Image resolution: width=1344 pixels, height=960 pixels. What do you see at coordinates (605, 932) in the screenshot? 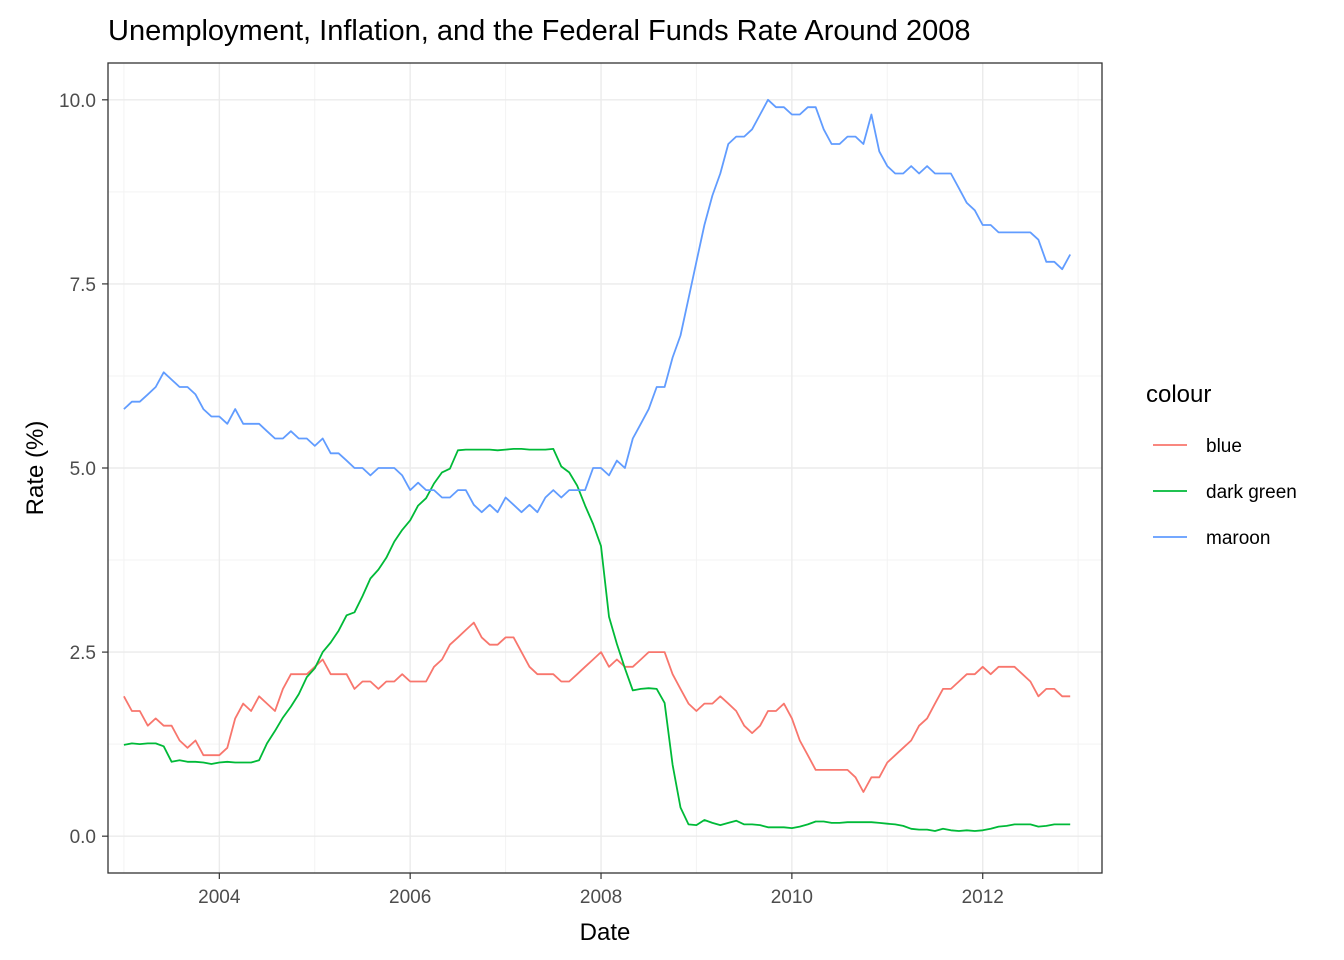
I see `x-axis-title: Date` at bounding box center [605, 932].